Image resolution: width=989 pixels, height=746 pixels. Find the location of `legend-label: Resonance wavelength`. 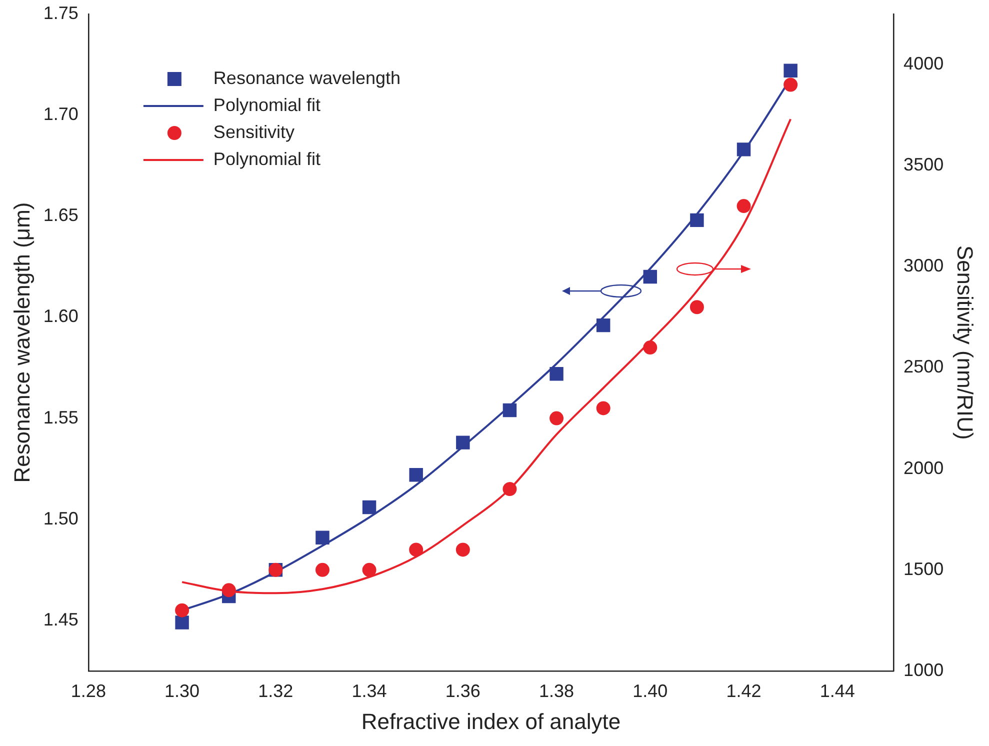

legend-label: Resonance wavelength is located at coordinates (307, 78).